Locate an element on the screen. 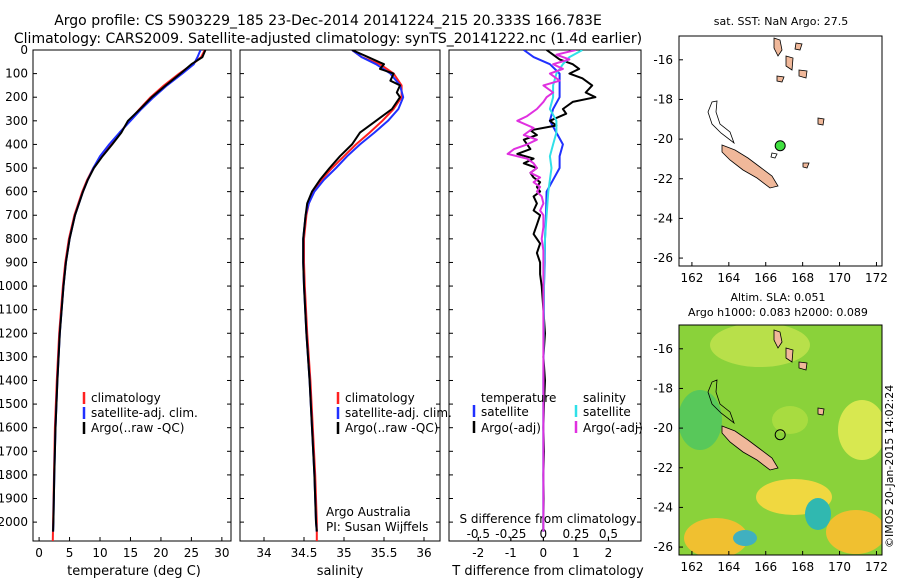 The image size is (900, 580). temperature-xlabel: temperature (deg C) is located at coordinates (134, 571).